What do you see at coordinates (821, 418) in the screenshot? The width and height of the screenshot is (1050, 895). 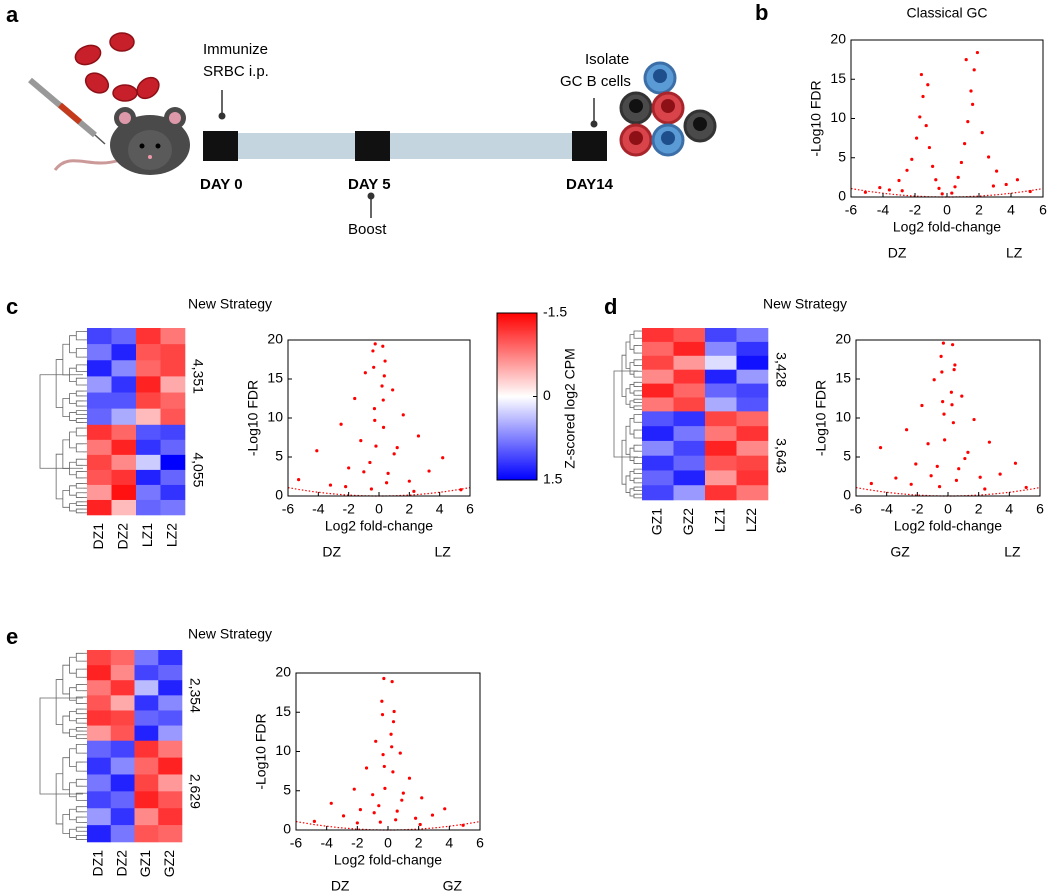 I see `y-axis-label: -Log10 FDR` at bounding box center [821, 418].